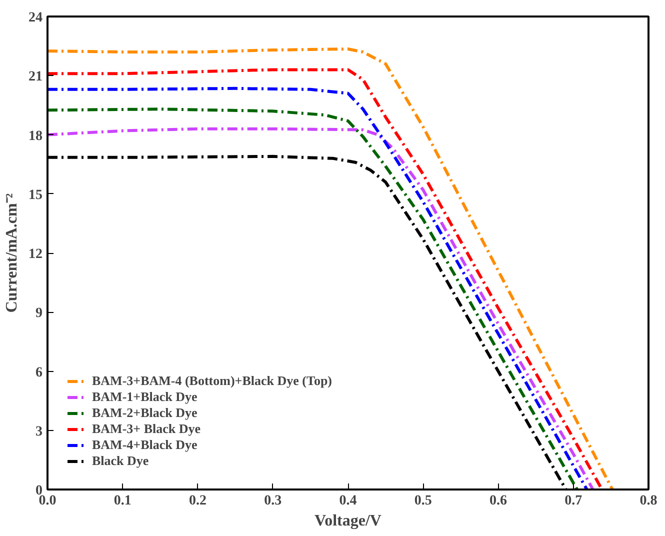 Image resolution: width=665 pixels, height=536 pixels. Describe the element at coordinates (35, 254) in the screenshot. I see `y-tick-label: 12` at that location.